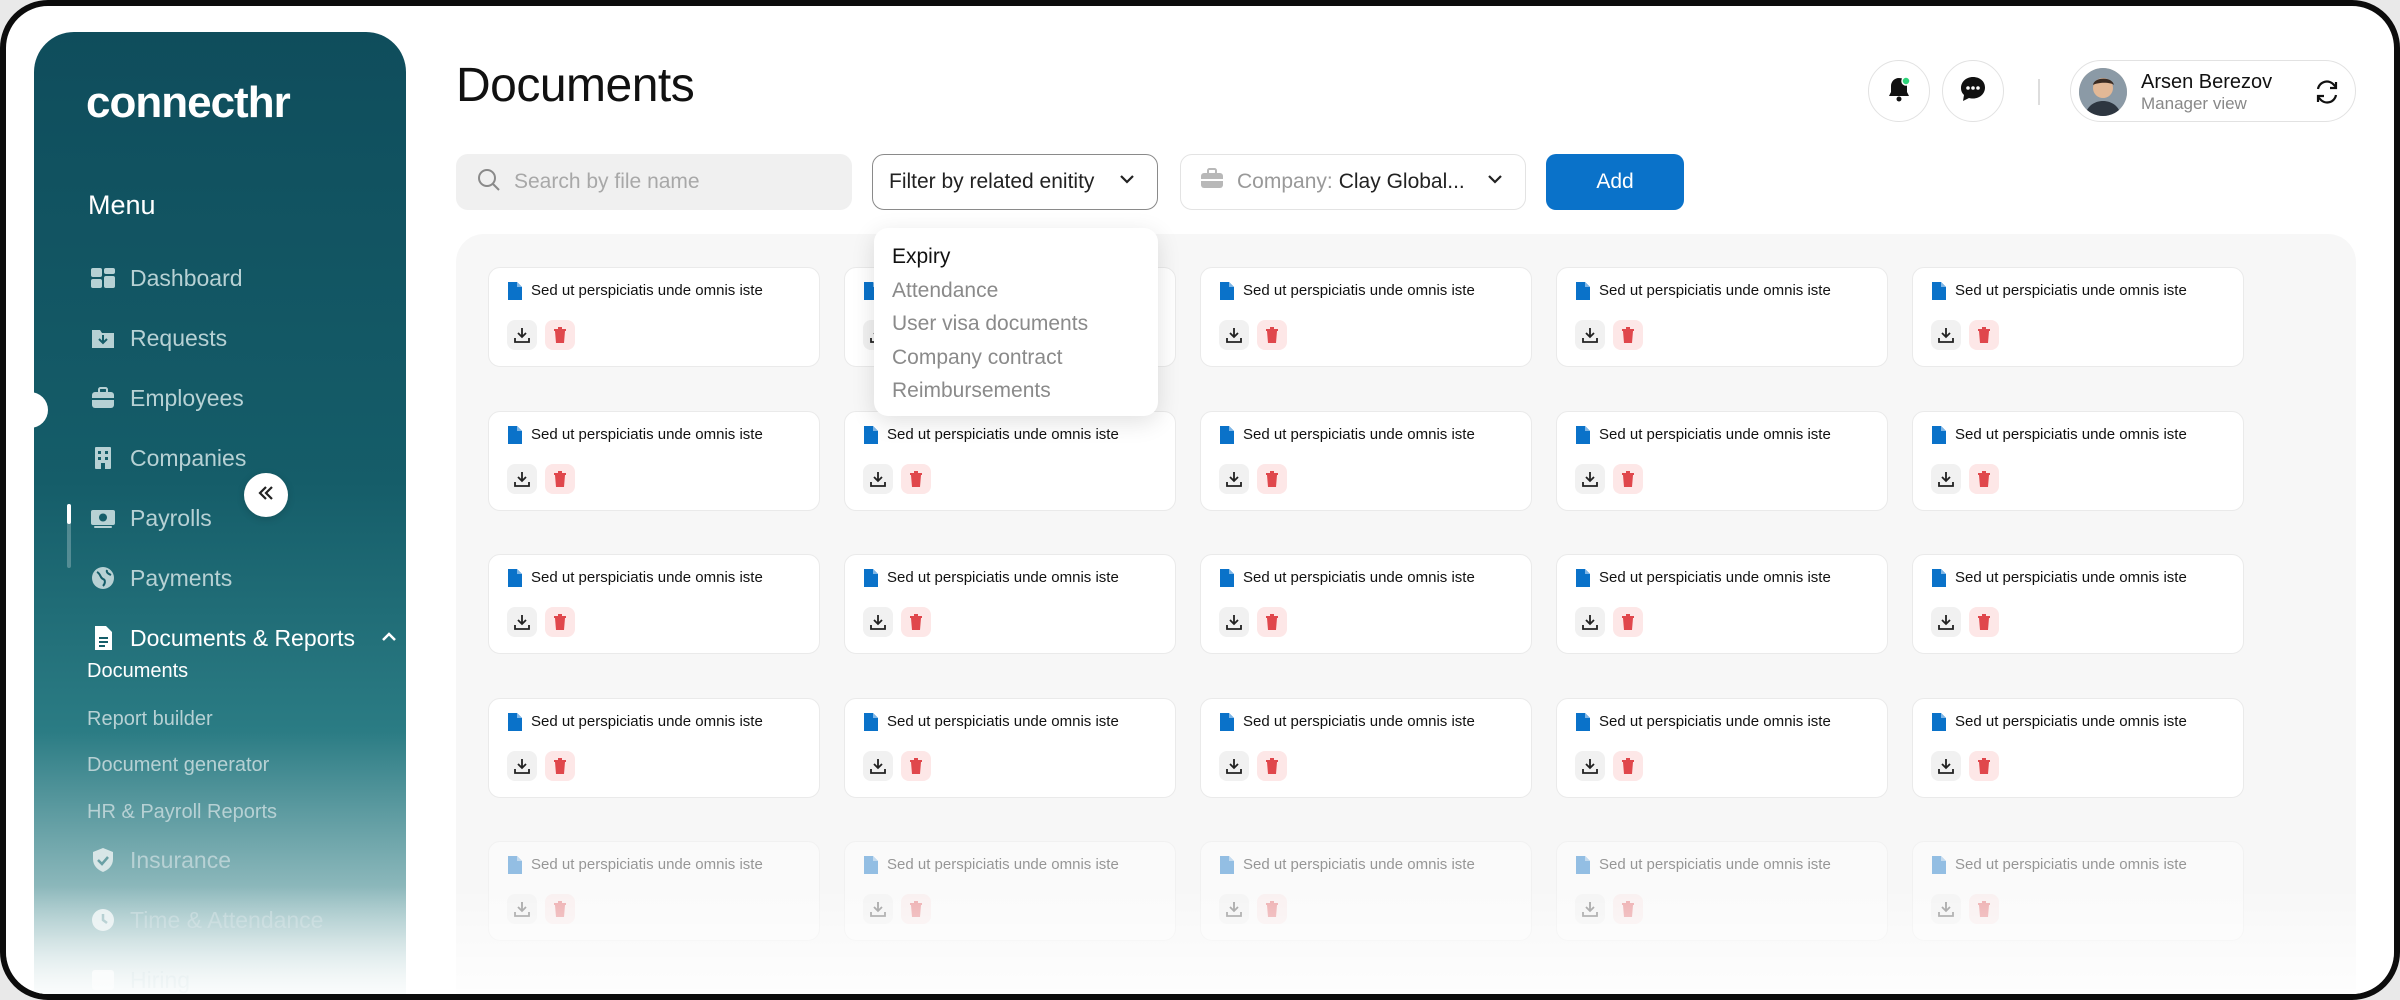  What do you see at coordinates (243, 638) in the screenshot?
I see `sidebar-item-documents-reports: Documents & Reports` at bounding box center [243, 638].